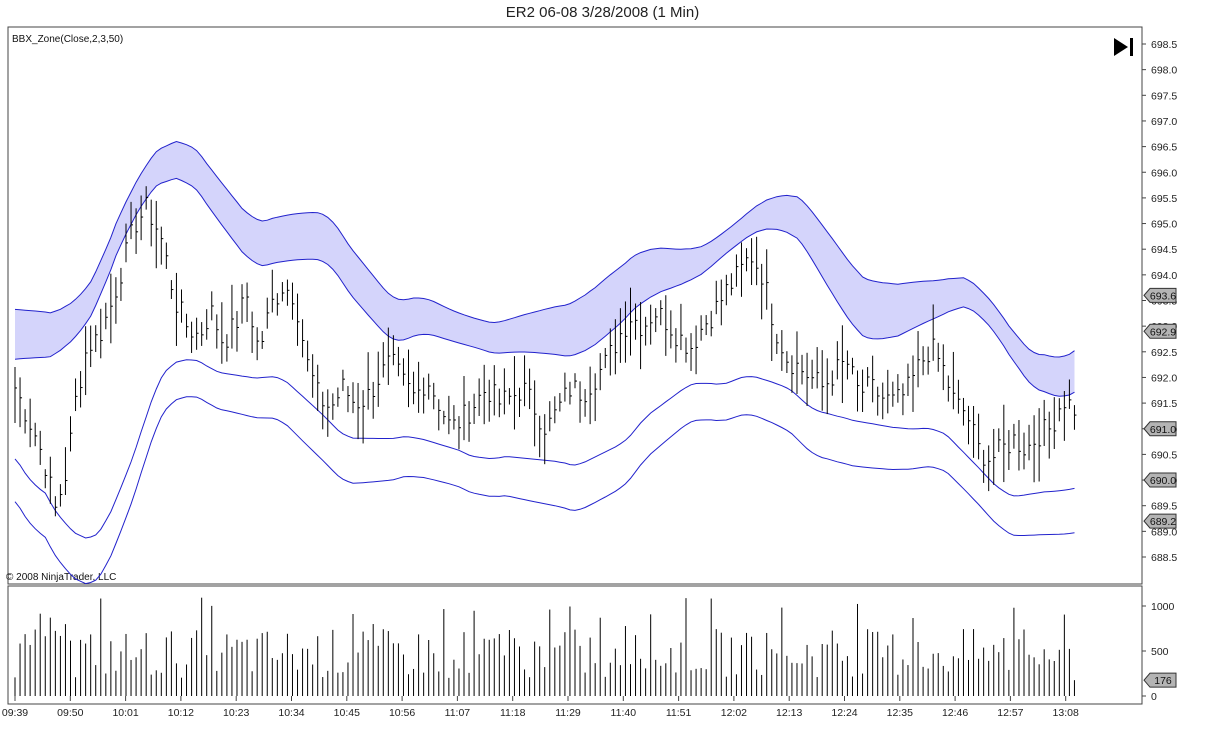 This screenshot has width=1205, height=743. What do you see at coordinates (1164, 532) in the screenshot?
I see `price-axis-tick-1: 689.0` at bounding box center [1164, 532].